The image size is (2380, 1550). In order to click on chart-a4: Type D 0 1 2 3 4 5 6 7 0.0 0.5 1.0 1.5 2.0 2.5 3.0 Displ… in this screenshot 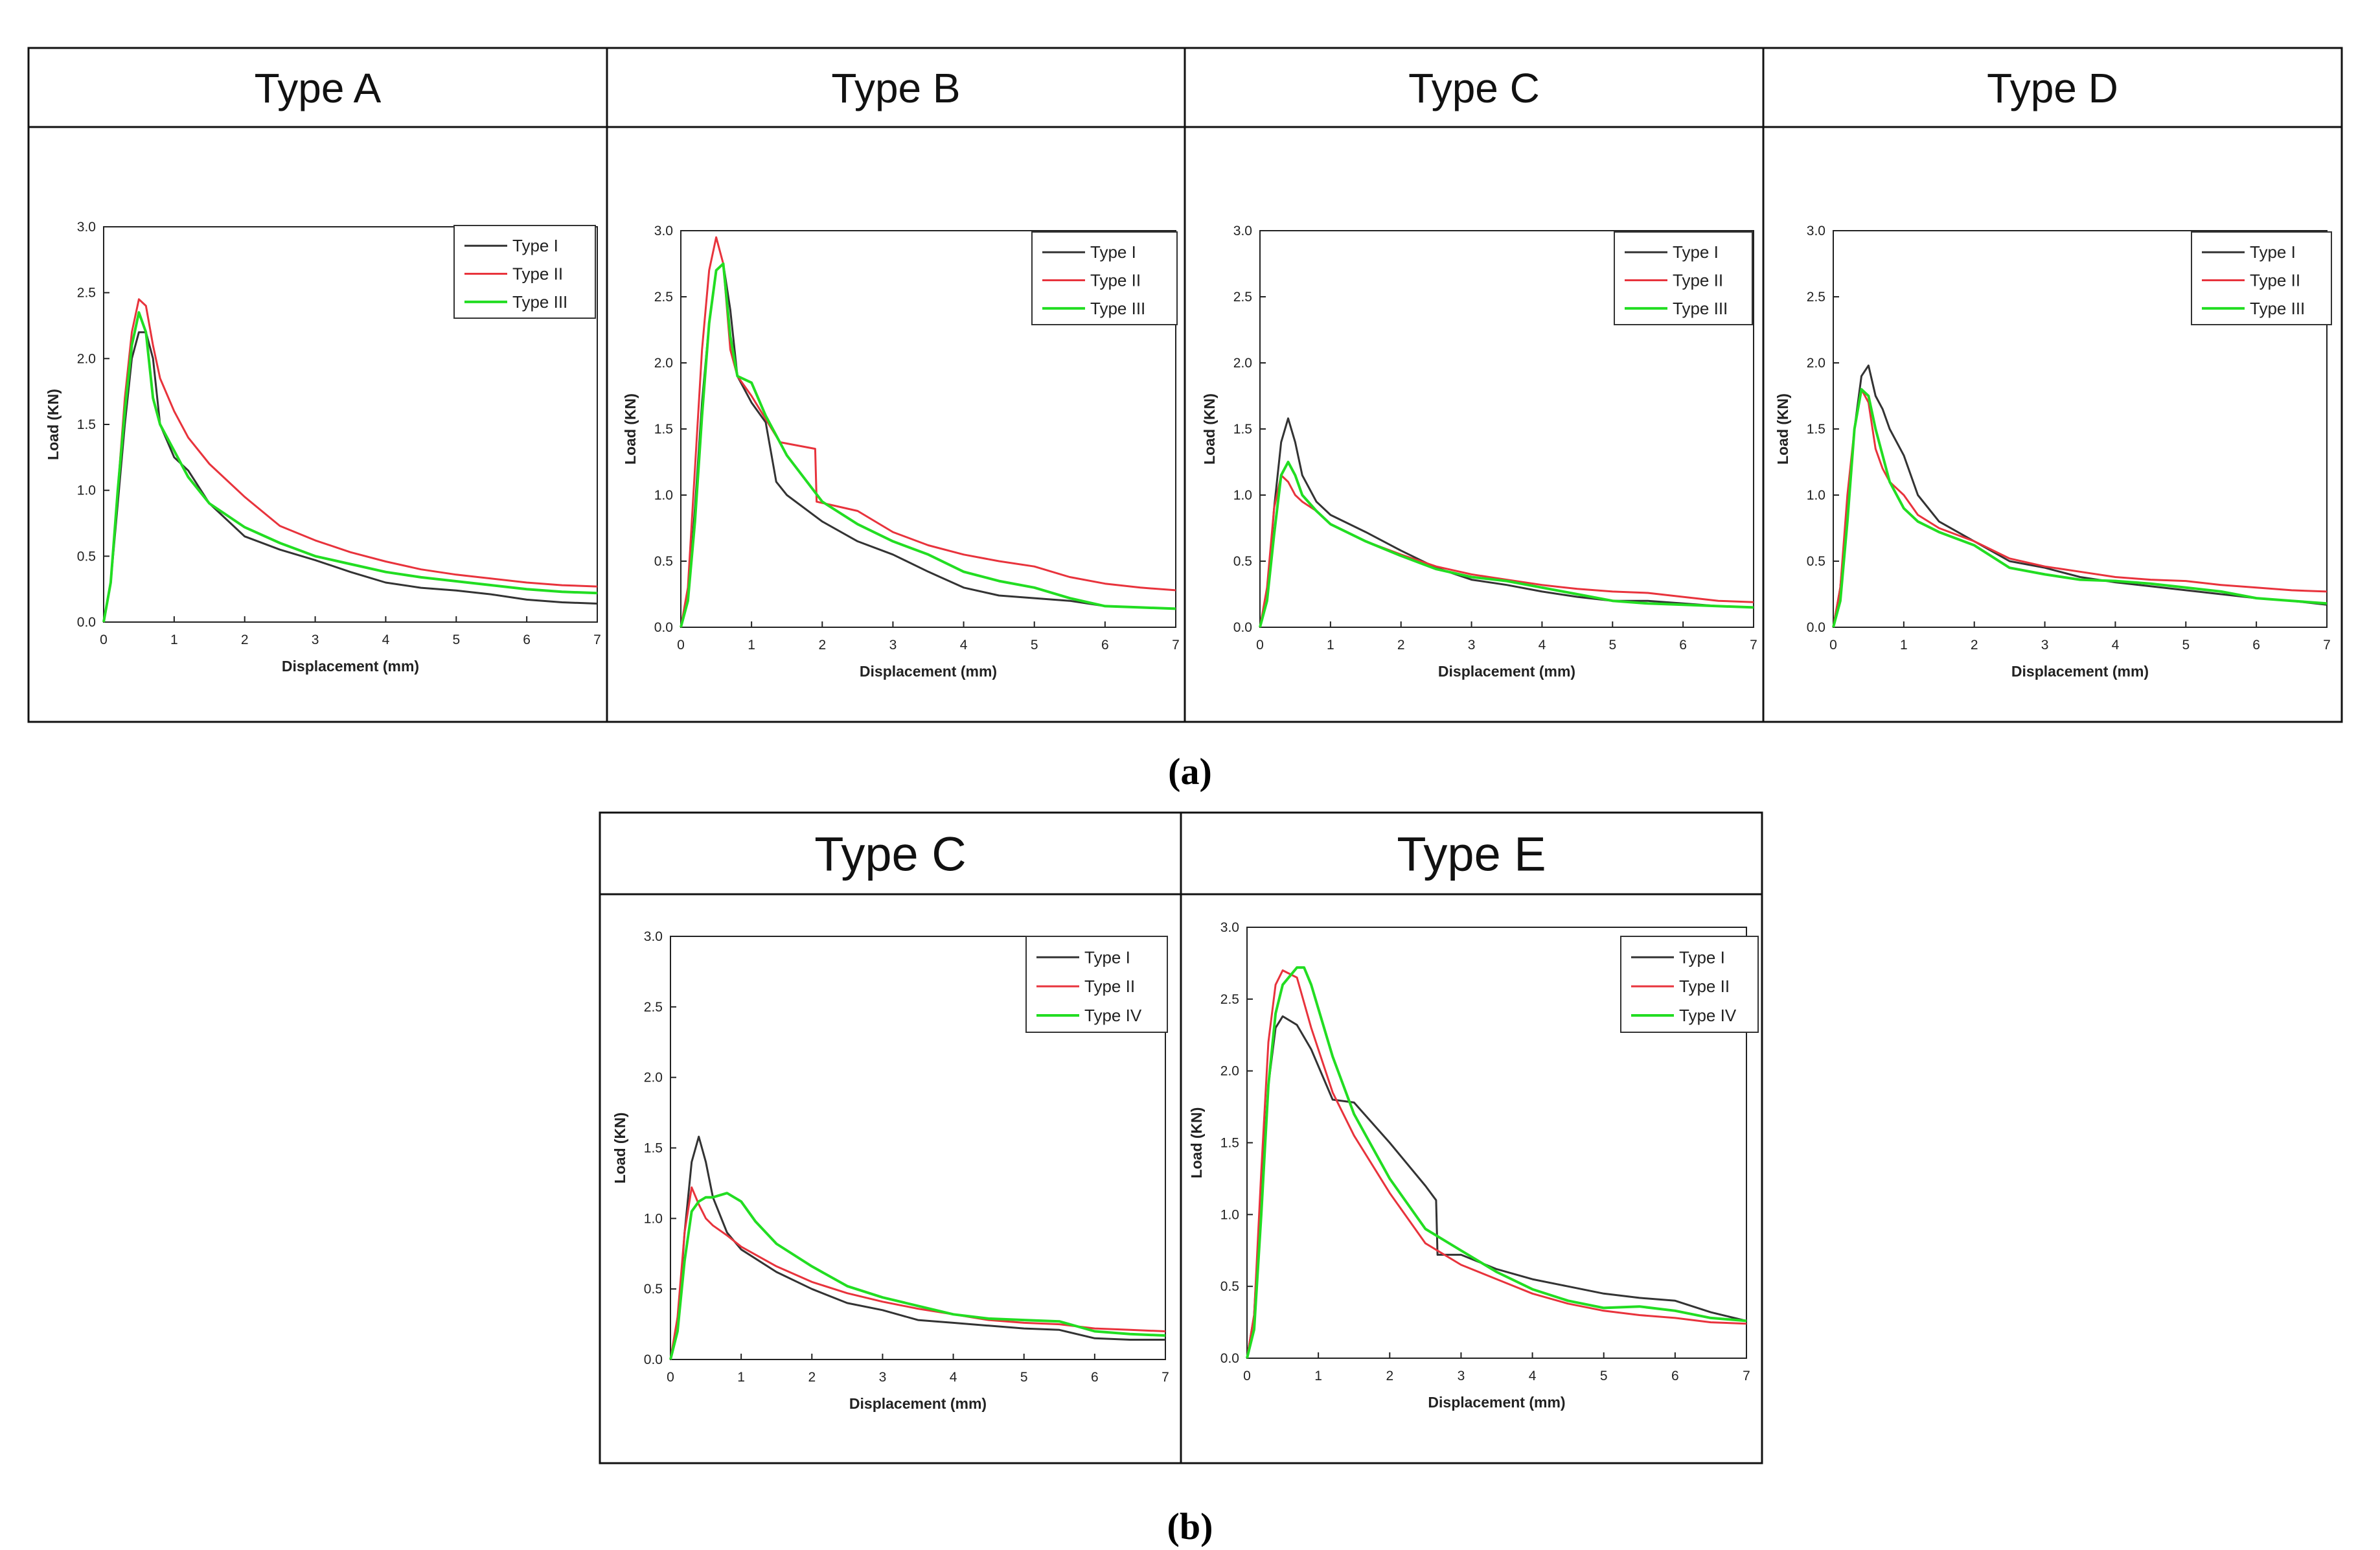, I will do `click(2053, 372)`.